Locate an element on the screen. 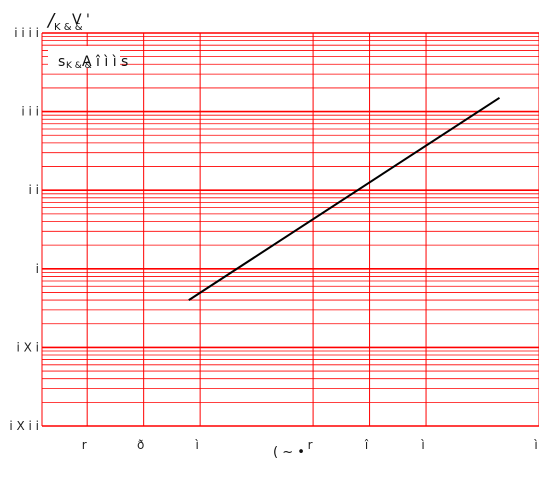 Image resolution: width=539 pixels, height=493 pixels. annotation-box is located at coordinates (84, 57).